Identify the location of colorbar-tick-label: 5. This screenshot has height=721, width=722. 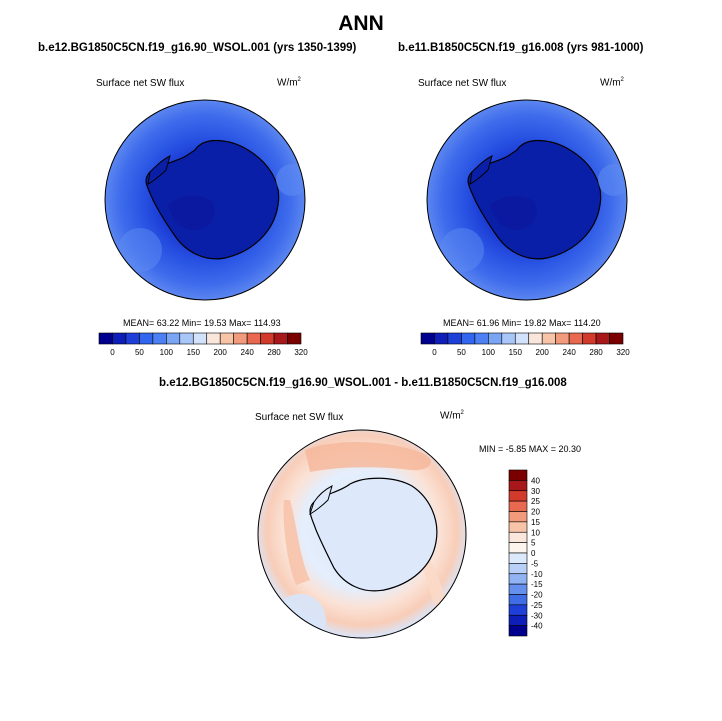
(533, 543).